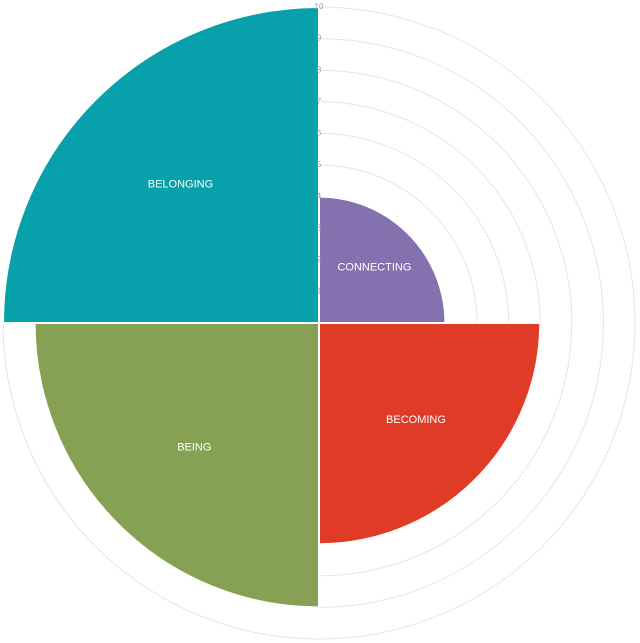 The width and height of the screenshot is (640, 643). I want to click on slice-label-being: BEING, so click(194, 448).